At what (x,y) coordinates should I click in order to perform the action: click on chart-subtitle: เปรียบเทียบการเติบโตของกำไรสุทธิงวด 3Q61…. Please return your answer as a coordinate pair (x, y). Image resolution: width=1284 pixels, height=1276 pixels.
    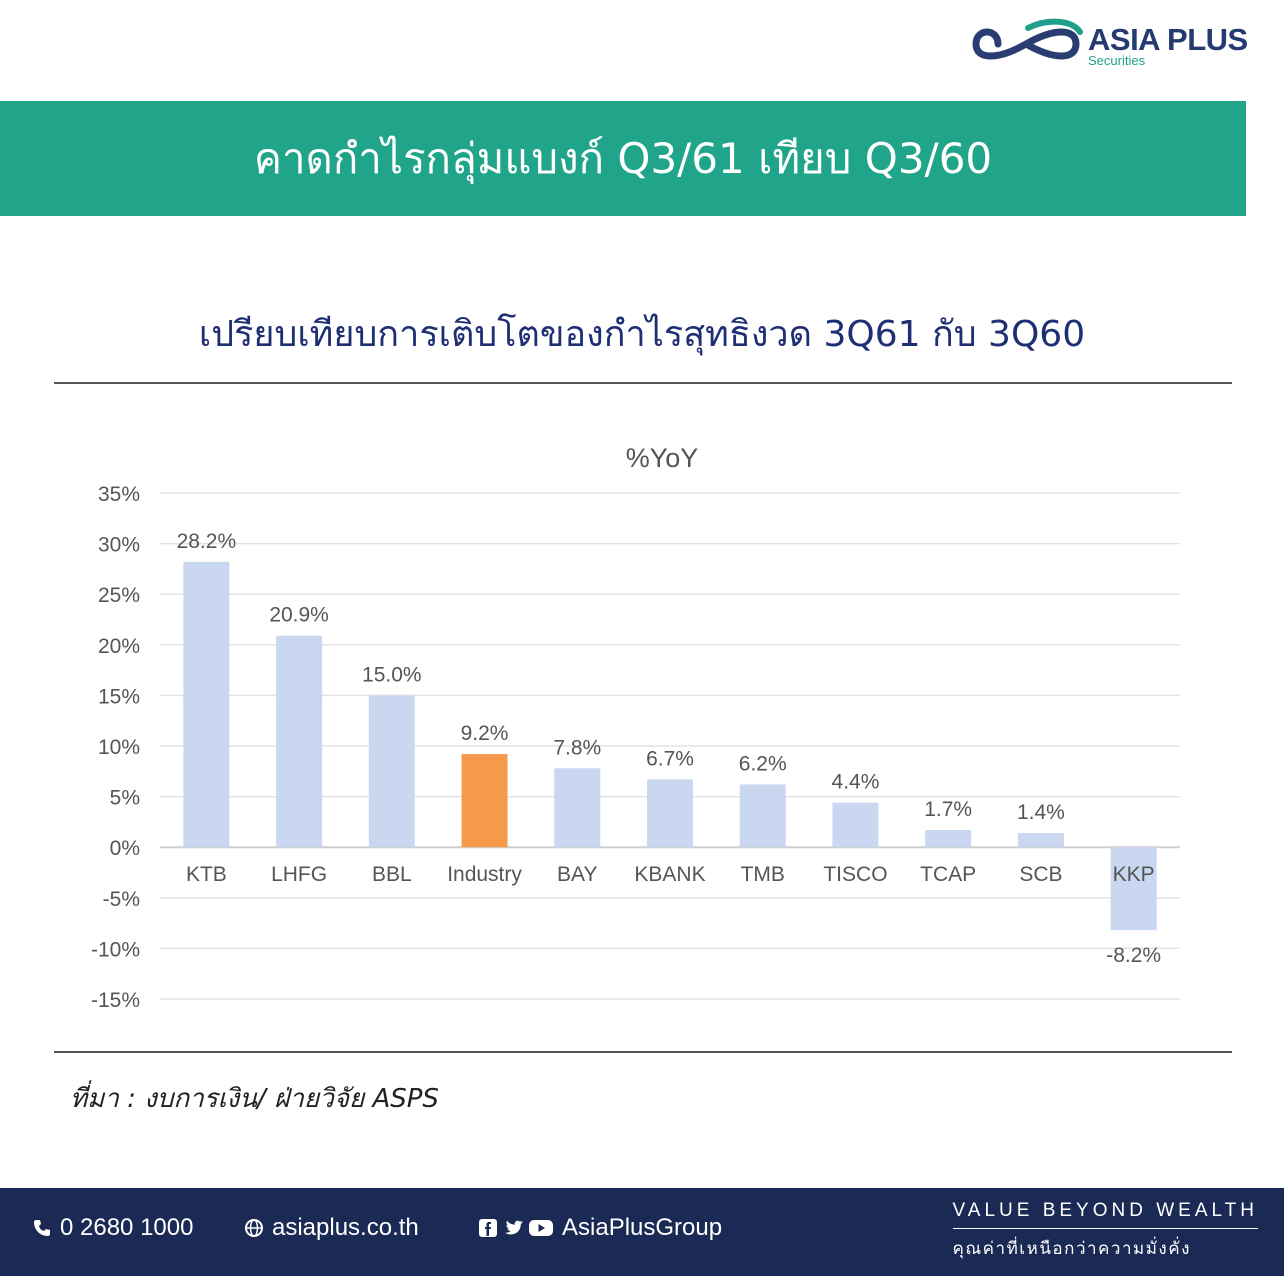
    Looking at the image, I should click on (642, 334).